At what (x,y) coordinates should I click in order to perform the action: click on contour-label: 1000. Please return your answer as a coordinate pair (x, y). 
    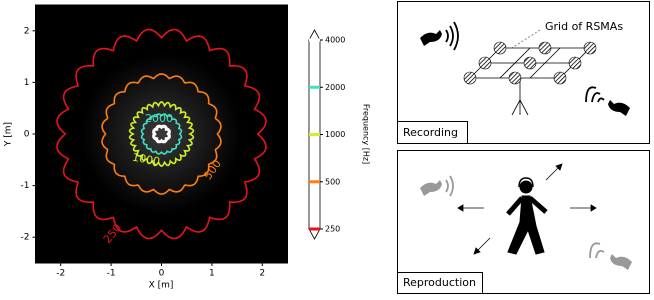
    Looking at the image, I should click on (146, 160).